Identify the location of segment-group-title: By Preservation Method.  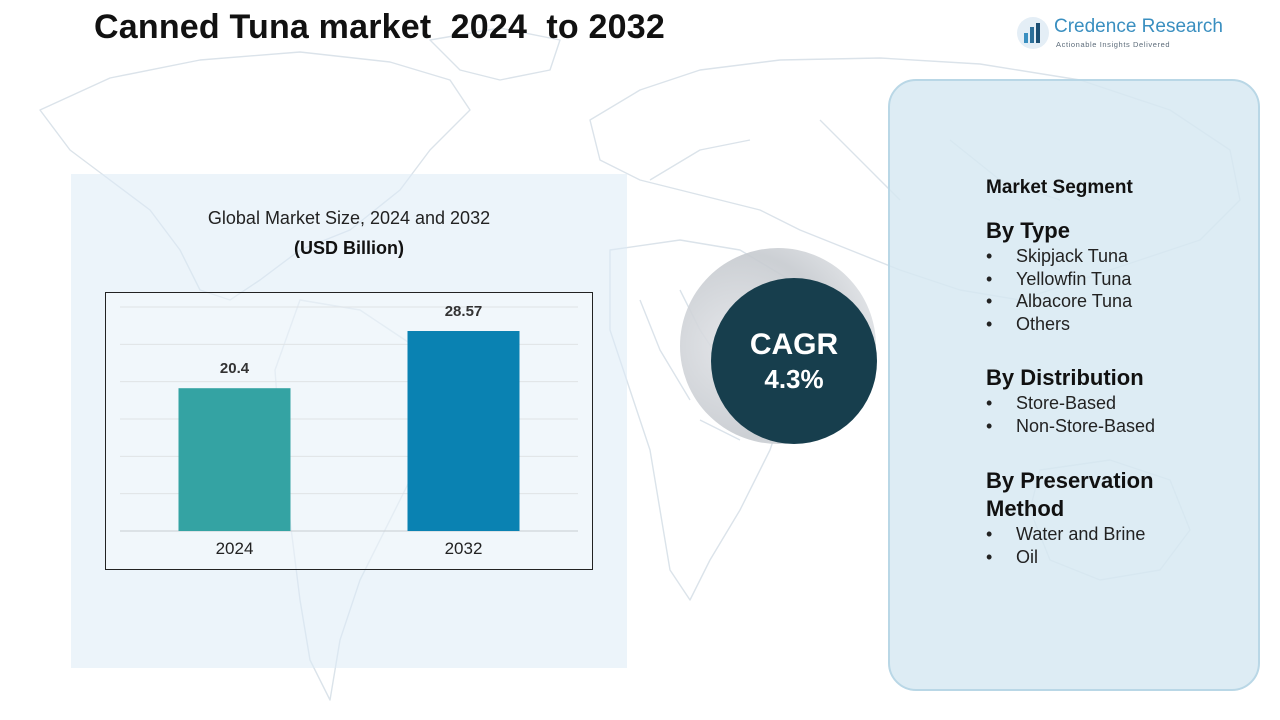
(1070, 494).